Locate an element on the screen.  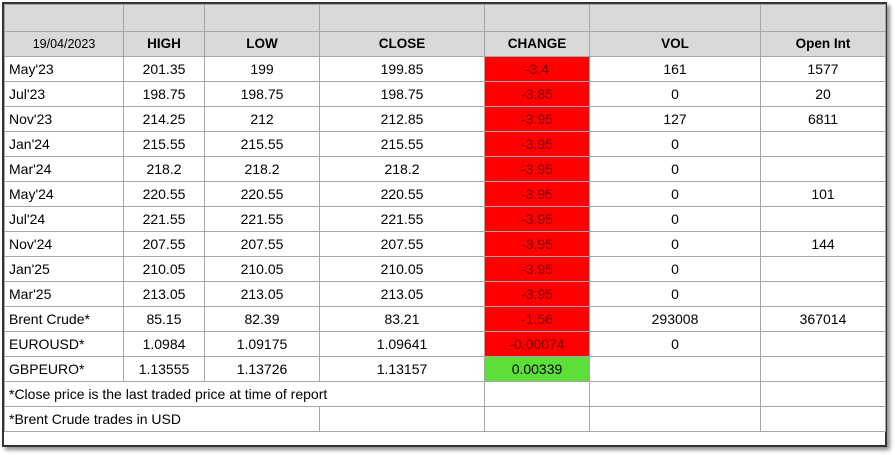
high-value: 198.75 is located at coordinates (164, 94).